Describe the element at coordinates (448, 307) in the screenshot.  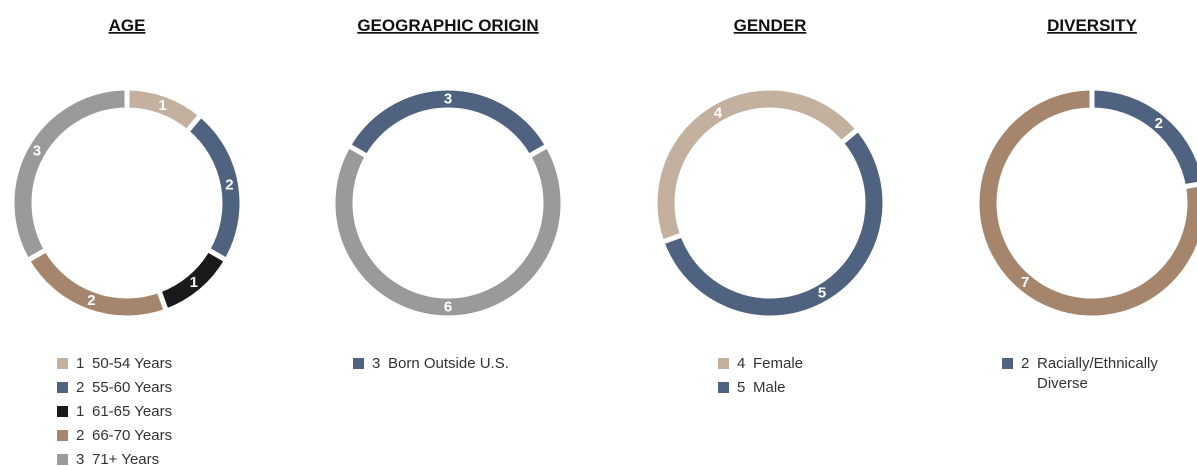
I see `segment-label: 6` at that location.